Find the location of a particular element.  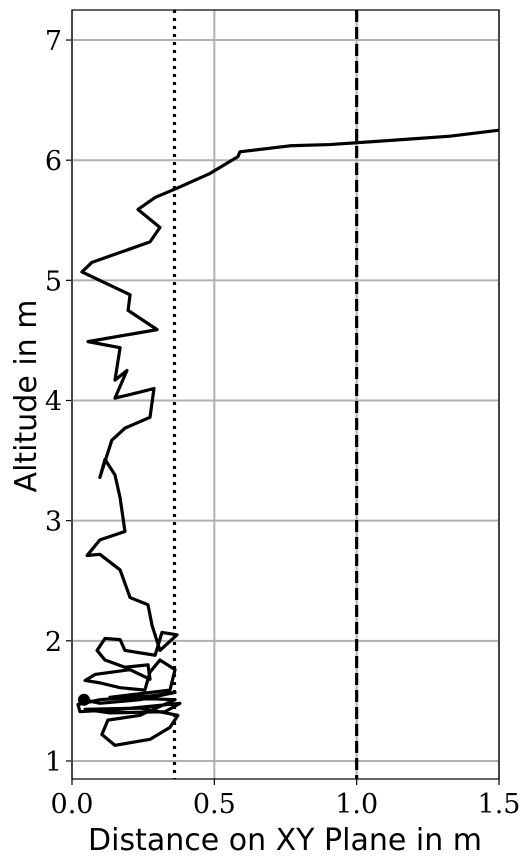

y-axis-label: Altitude in m is located at coordinates (26, 396).